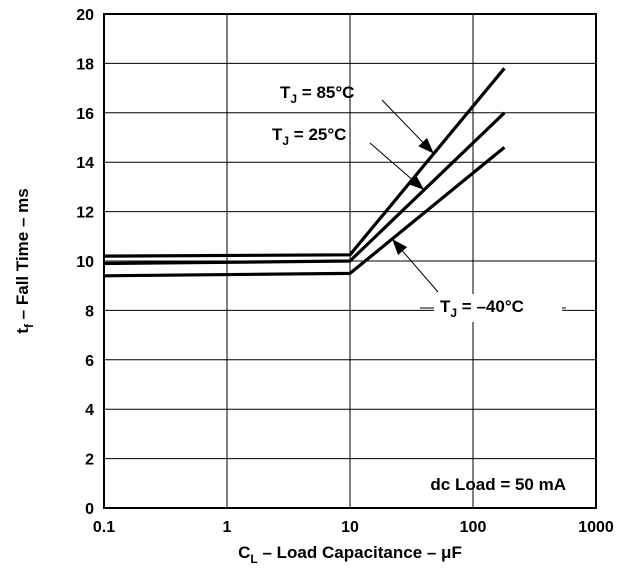  I want to click on x-tick-label: 1, so click(227, 527).